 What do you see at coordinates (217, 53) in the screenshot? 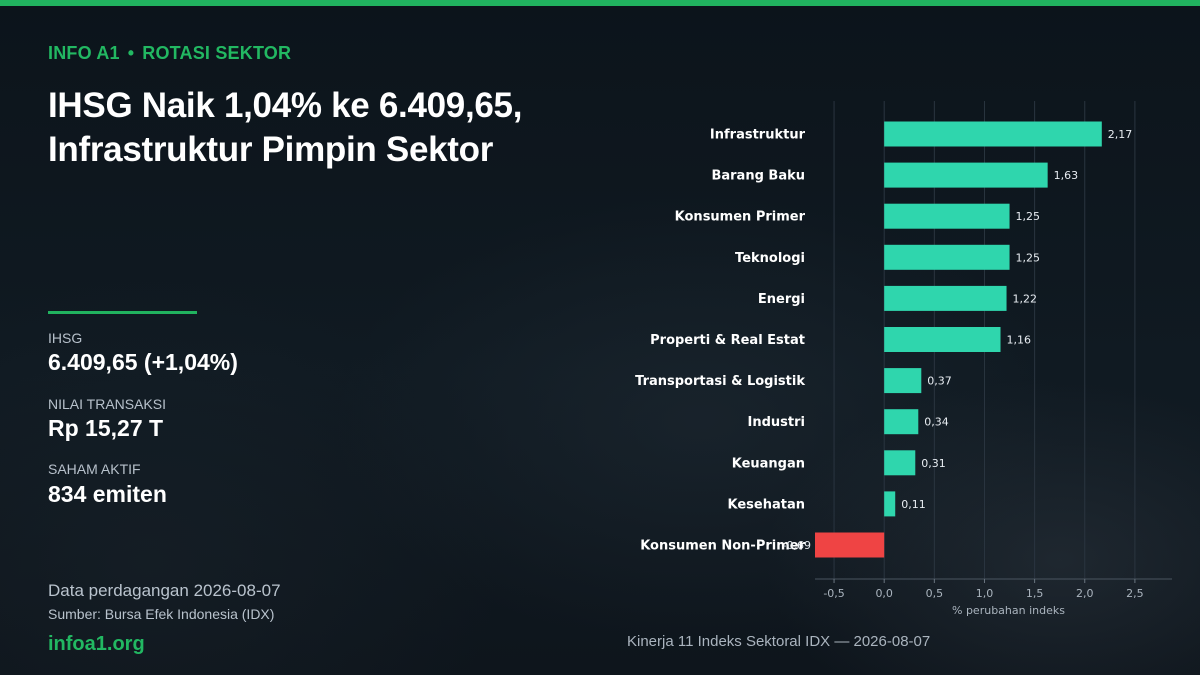
I see `section-label: ROTASI SEKTOR` at bounding box center [217, 53].